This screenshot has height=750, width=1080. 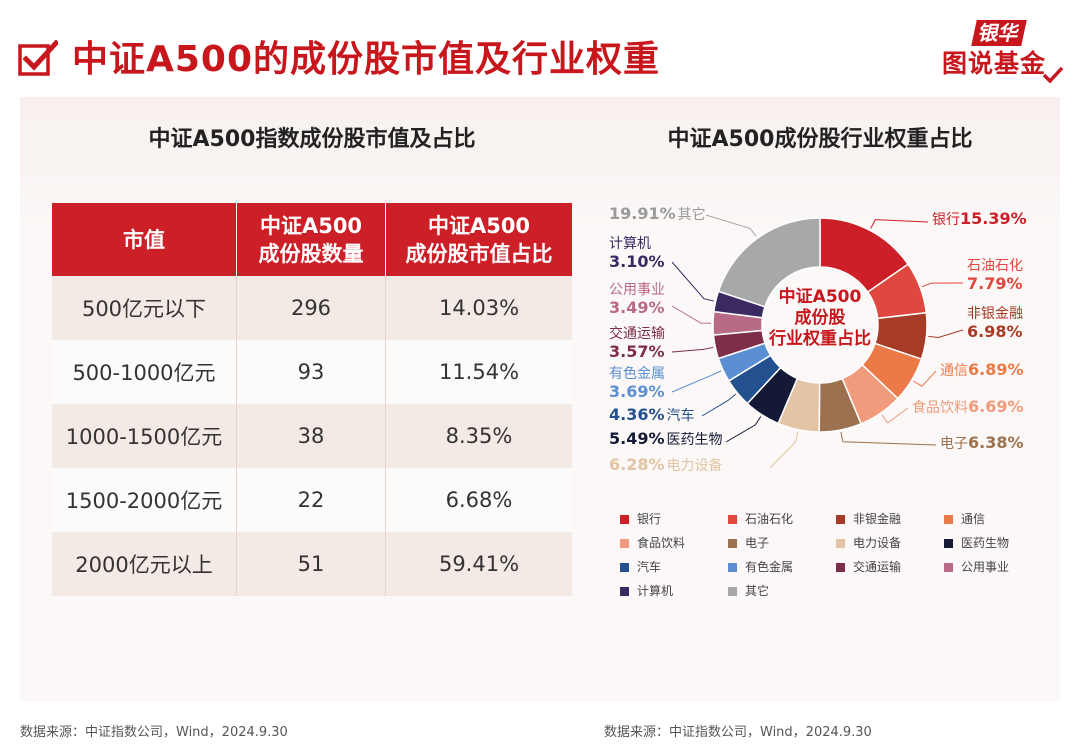 What do you see at coordinates (144, 308) in the screenshot?
I see `table-cell: 500亿元以下` at bounding box center [144, 308].